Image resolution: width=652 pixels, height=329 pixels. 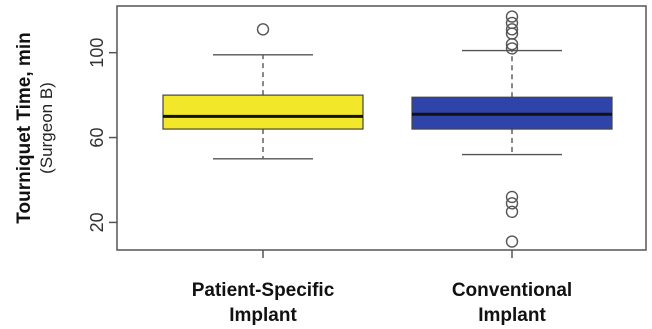 I want to click on y-axis-label-group: Tourniquet Time, min (Surgeon B), so click(x=35, y=127).